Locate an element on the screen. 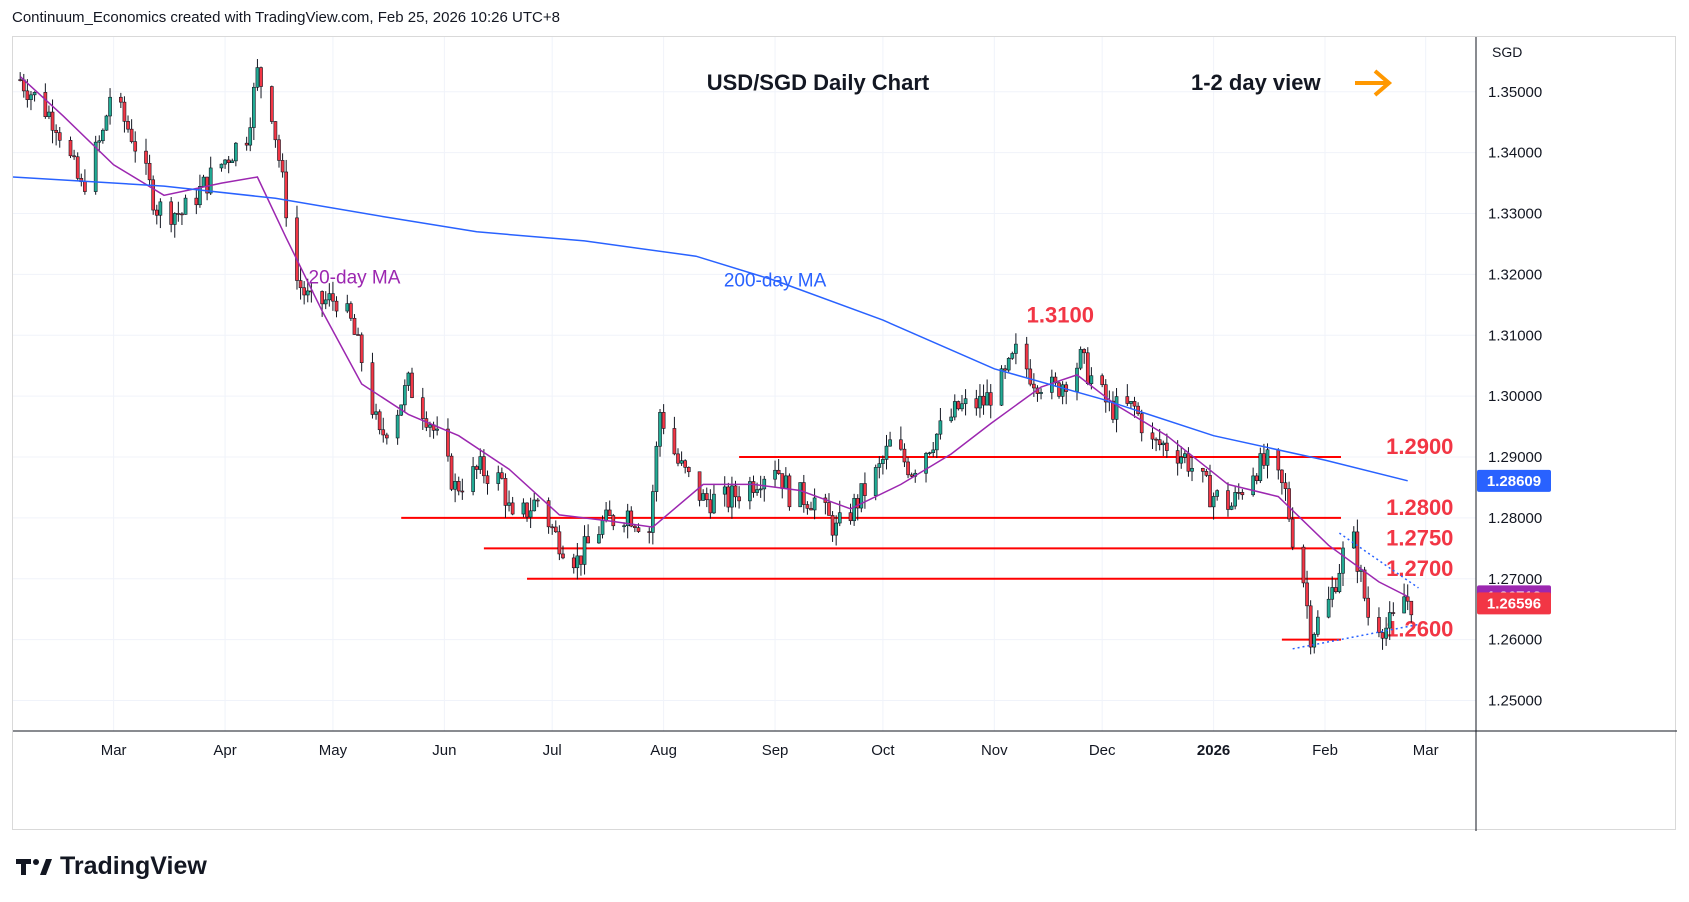 The height and width of the screenshot is (902, 1689). trendline is located at coordinates (1378, 560).